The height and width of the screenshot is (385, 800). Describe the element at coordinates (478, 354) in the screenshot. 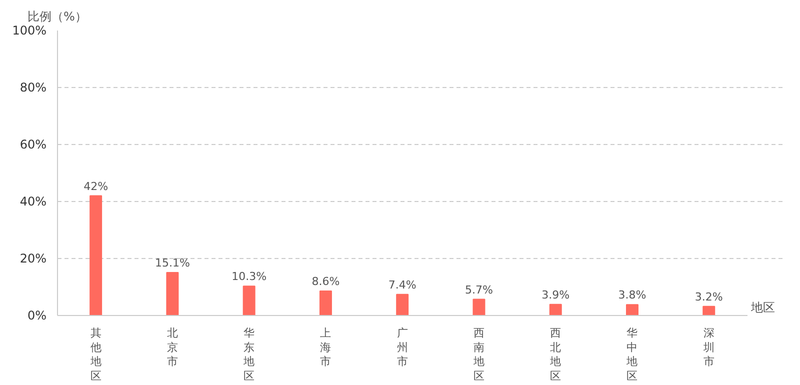

I see `x-tick-label: 西南地区` at that location.